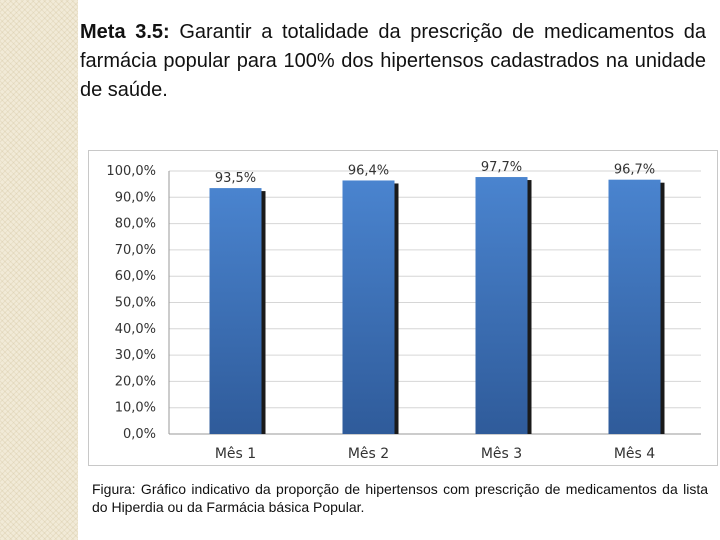  Describe the element at coordinates (235, 454) in the screenshot. I see `x-tick-label: Mês 1` at that location.